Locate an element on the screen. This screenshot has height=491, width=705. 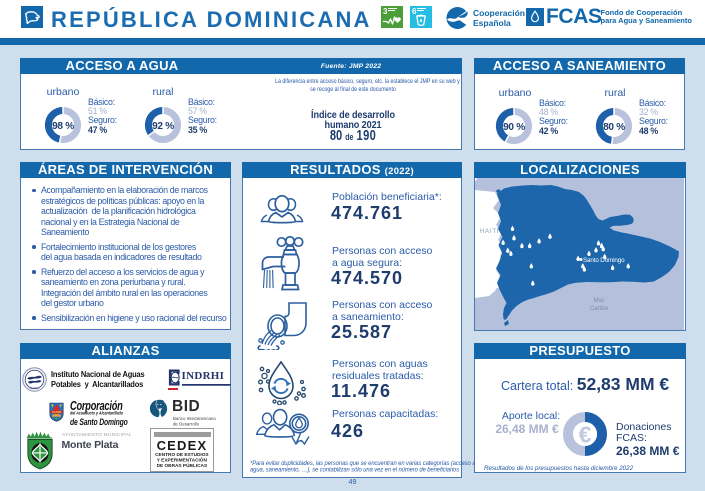
svg-text: 90 % is located at coordinates (514, 126).